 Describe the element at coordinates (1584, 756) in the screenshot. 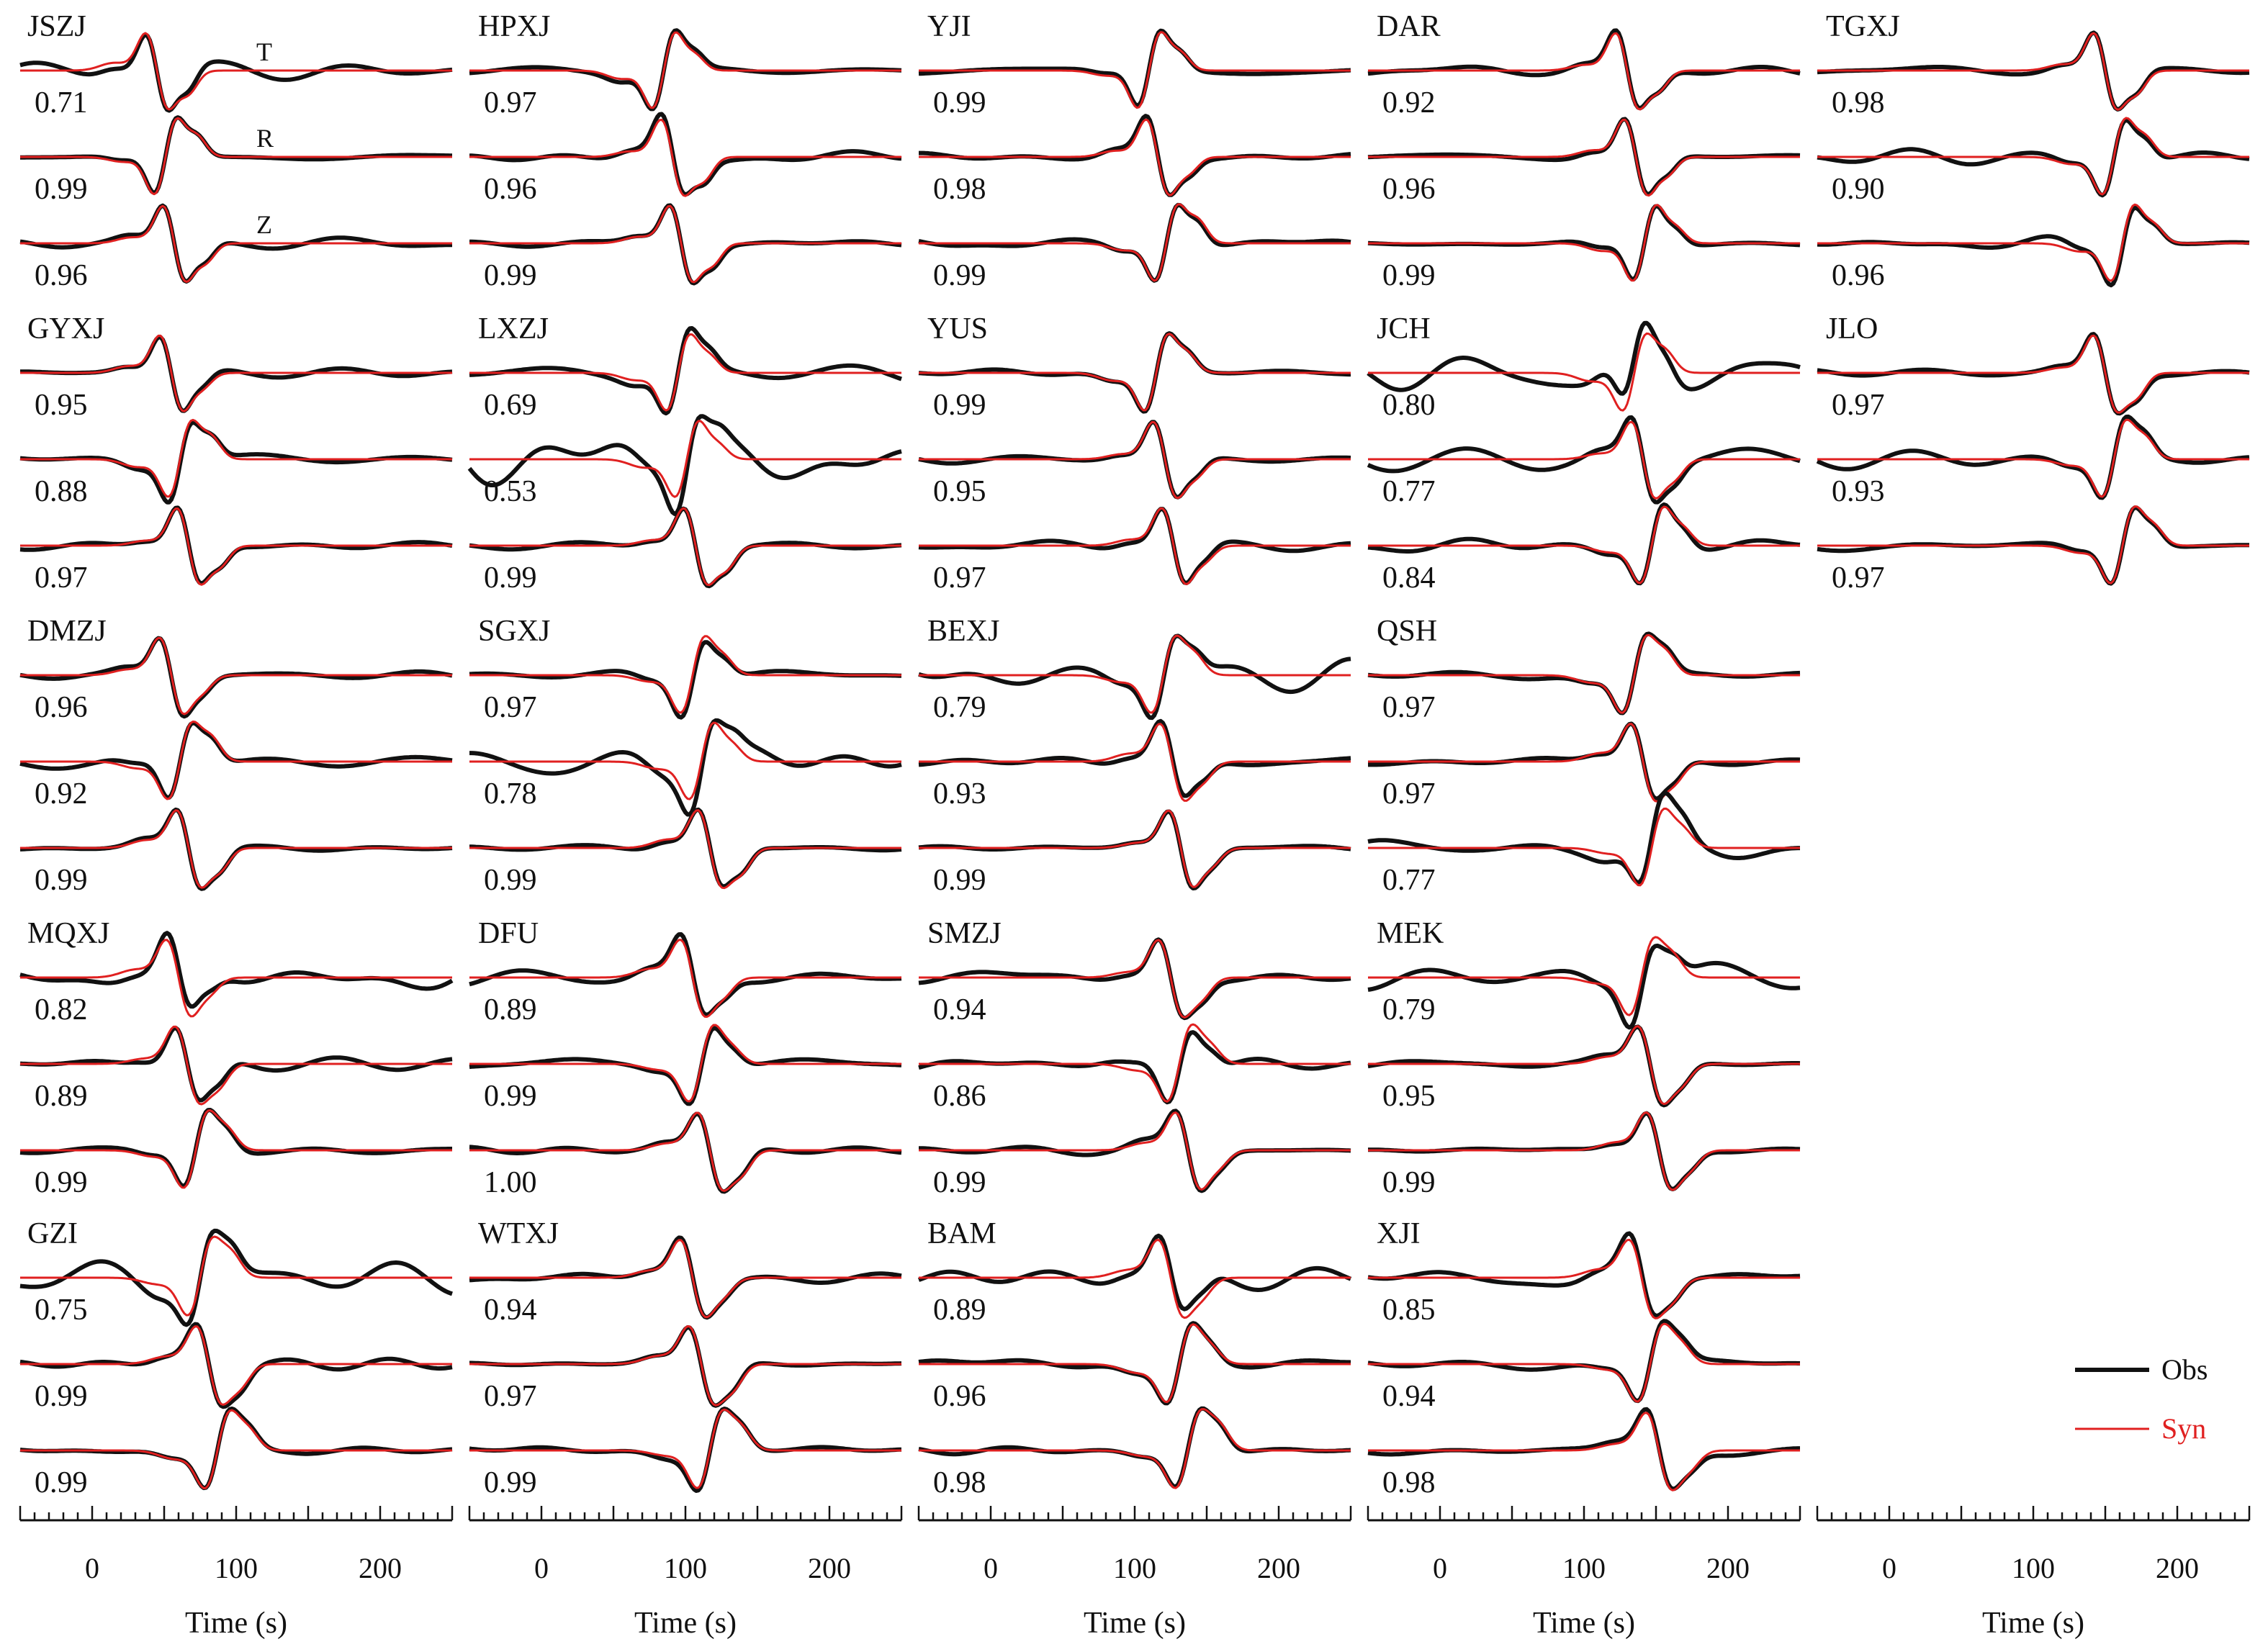

I see `station-panel-qsh: QSH 0.97 0.97 0.77` at that location.